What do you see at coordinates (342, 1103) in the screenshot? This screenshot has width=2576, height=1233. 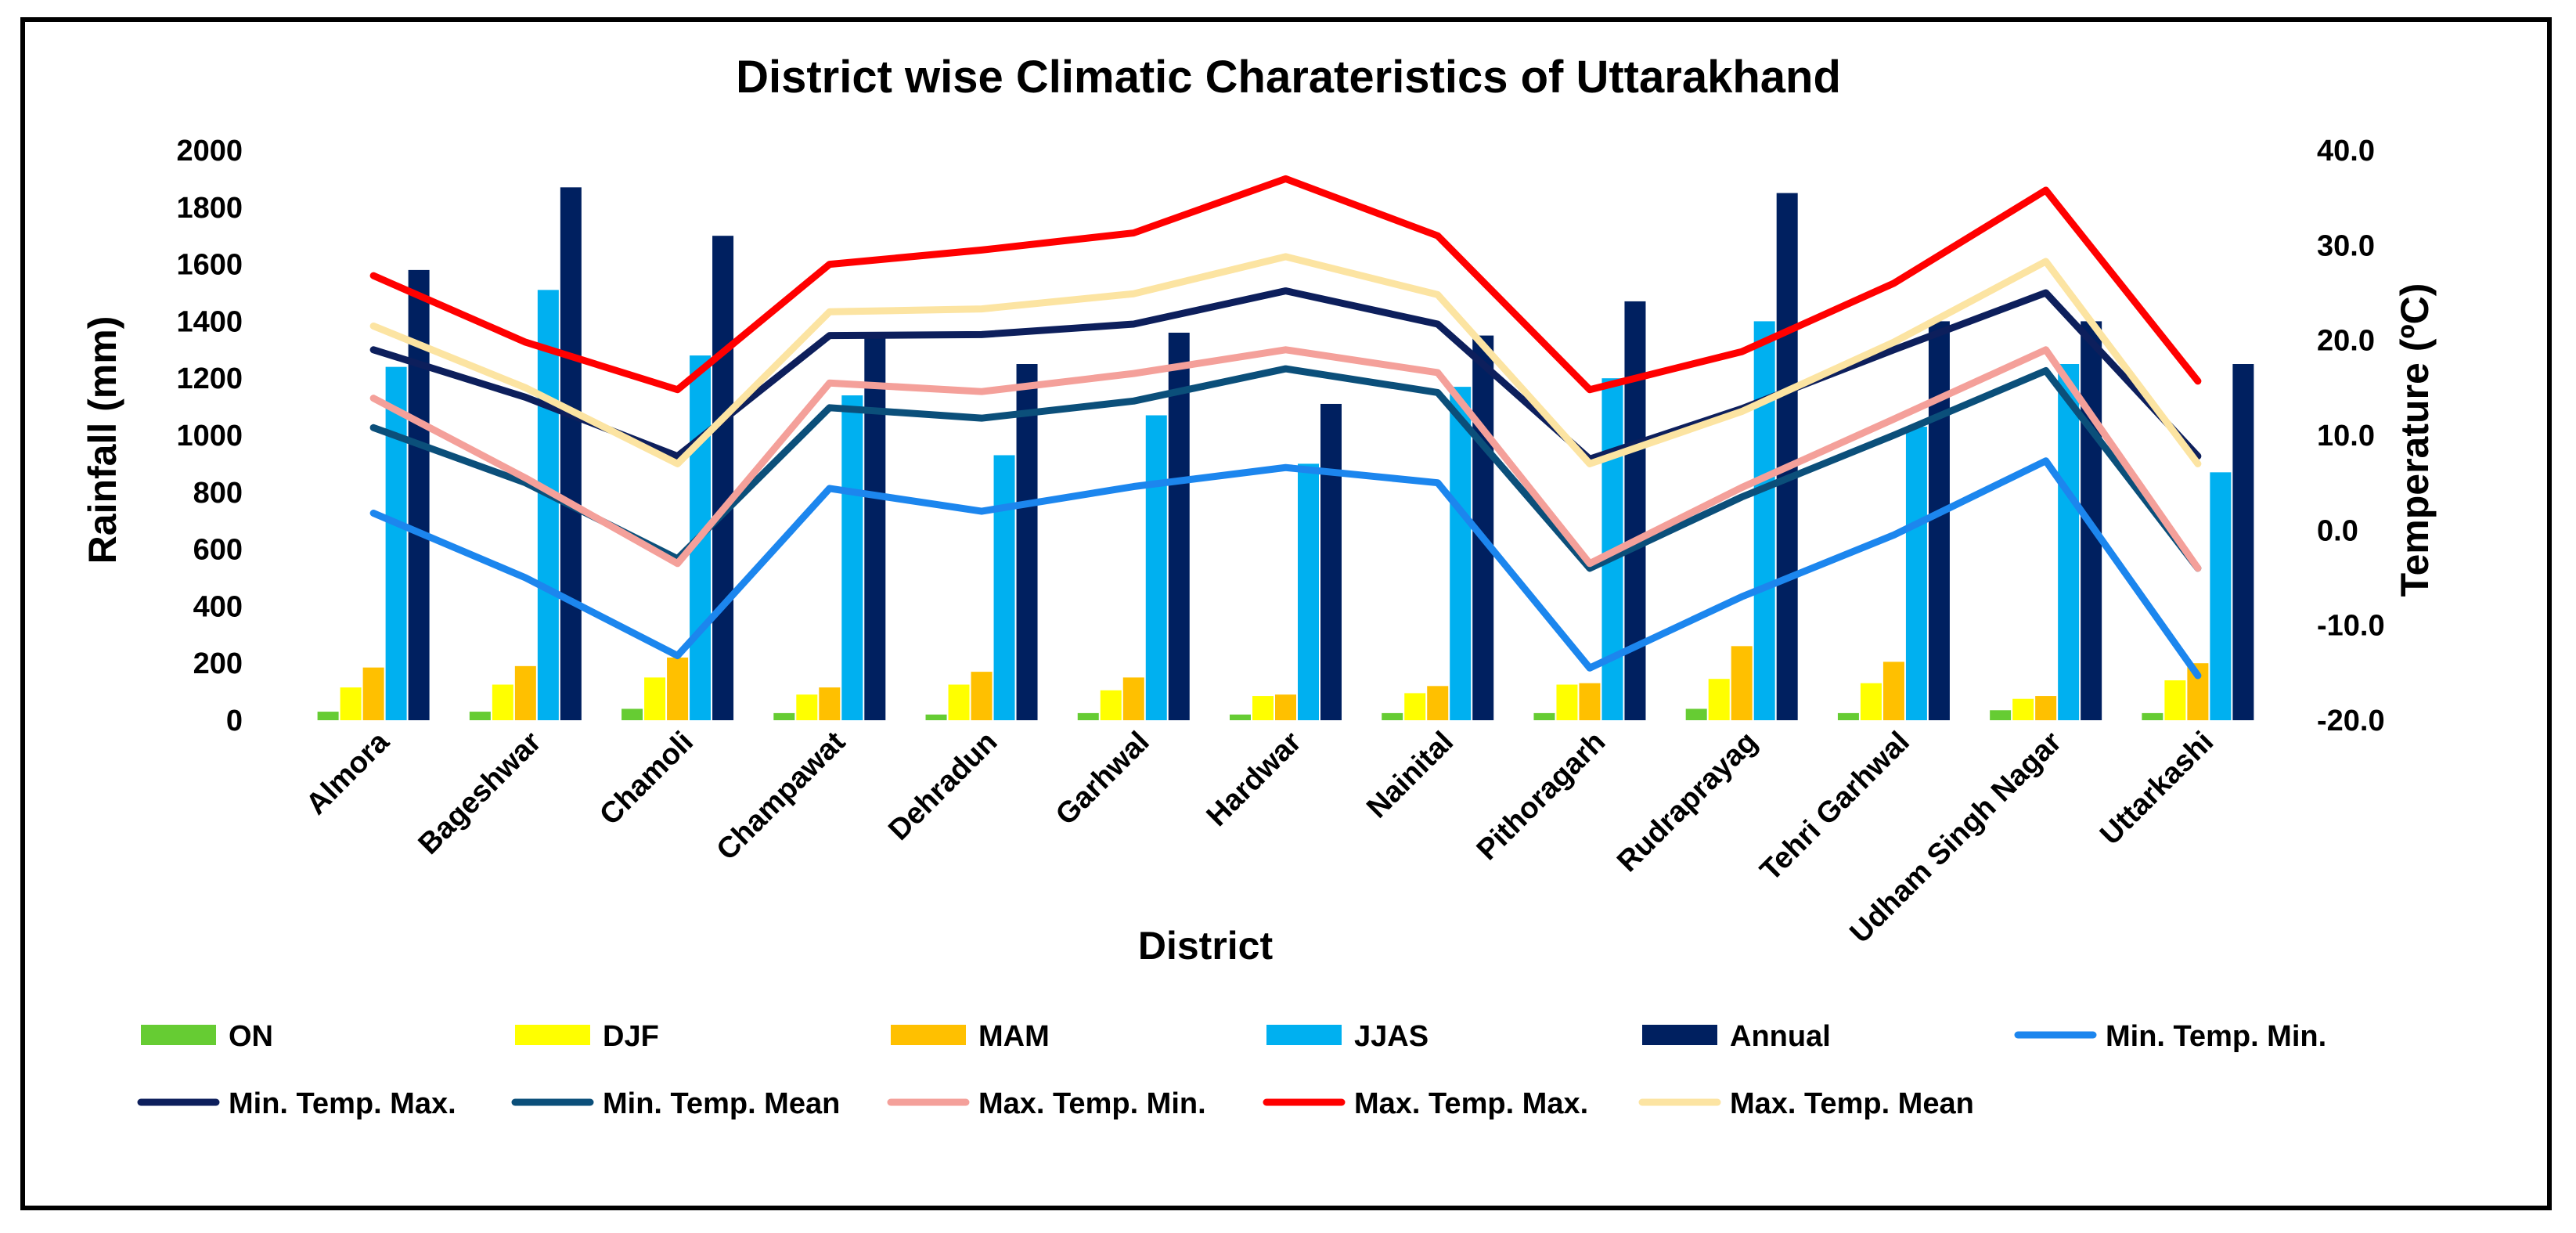 I see `legend-label: Min. Temp. Max.` at bounding box center [342, 1103].